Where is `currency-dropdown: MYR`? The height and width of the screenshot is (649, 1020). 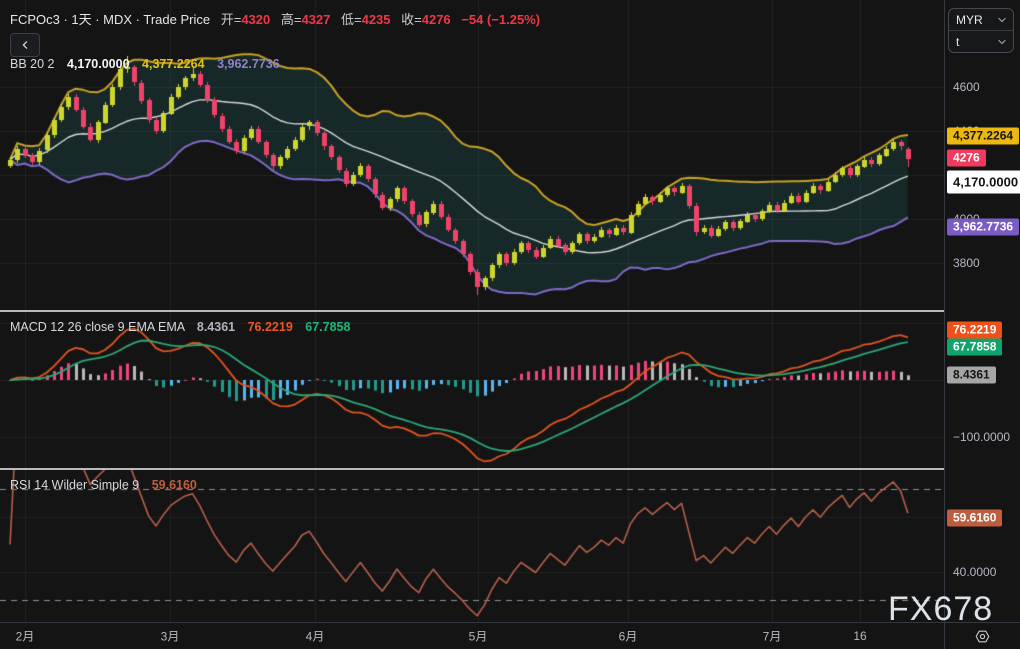 currency-dropdown: MYR is located at coordinates (981, 19).